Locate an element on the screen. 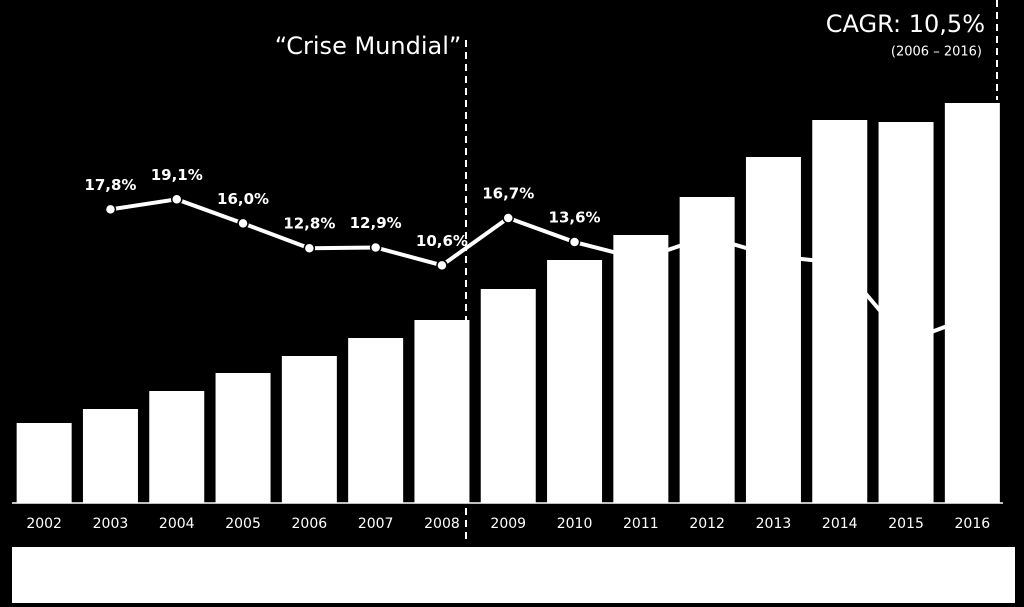 This screenshot has width=1024, height=607. x-tick-label: 2002 is located at coordinates (44, 524).